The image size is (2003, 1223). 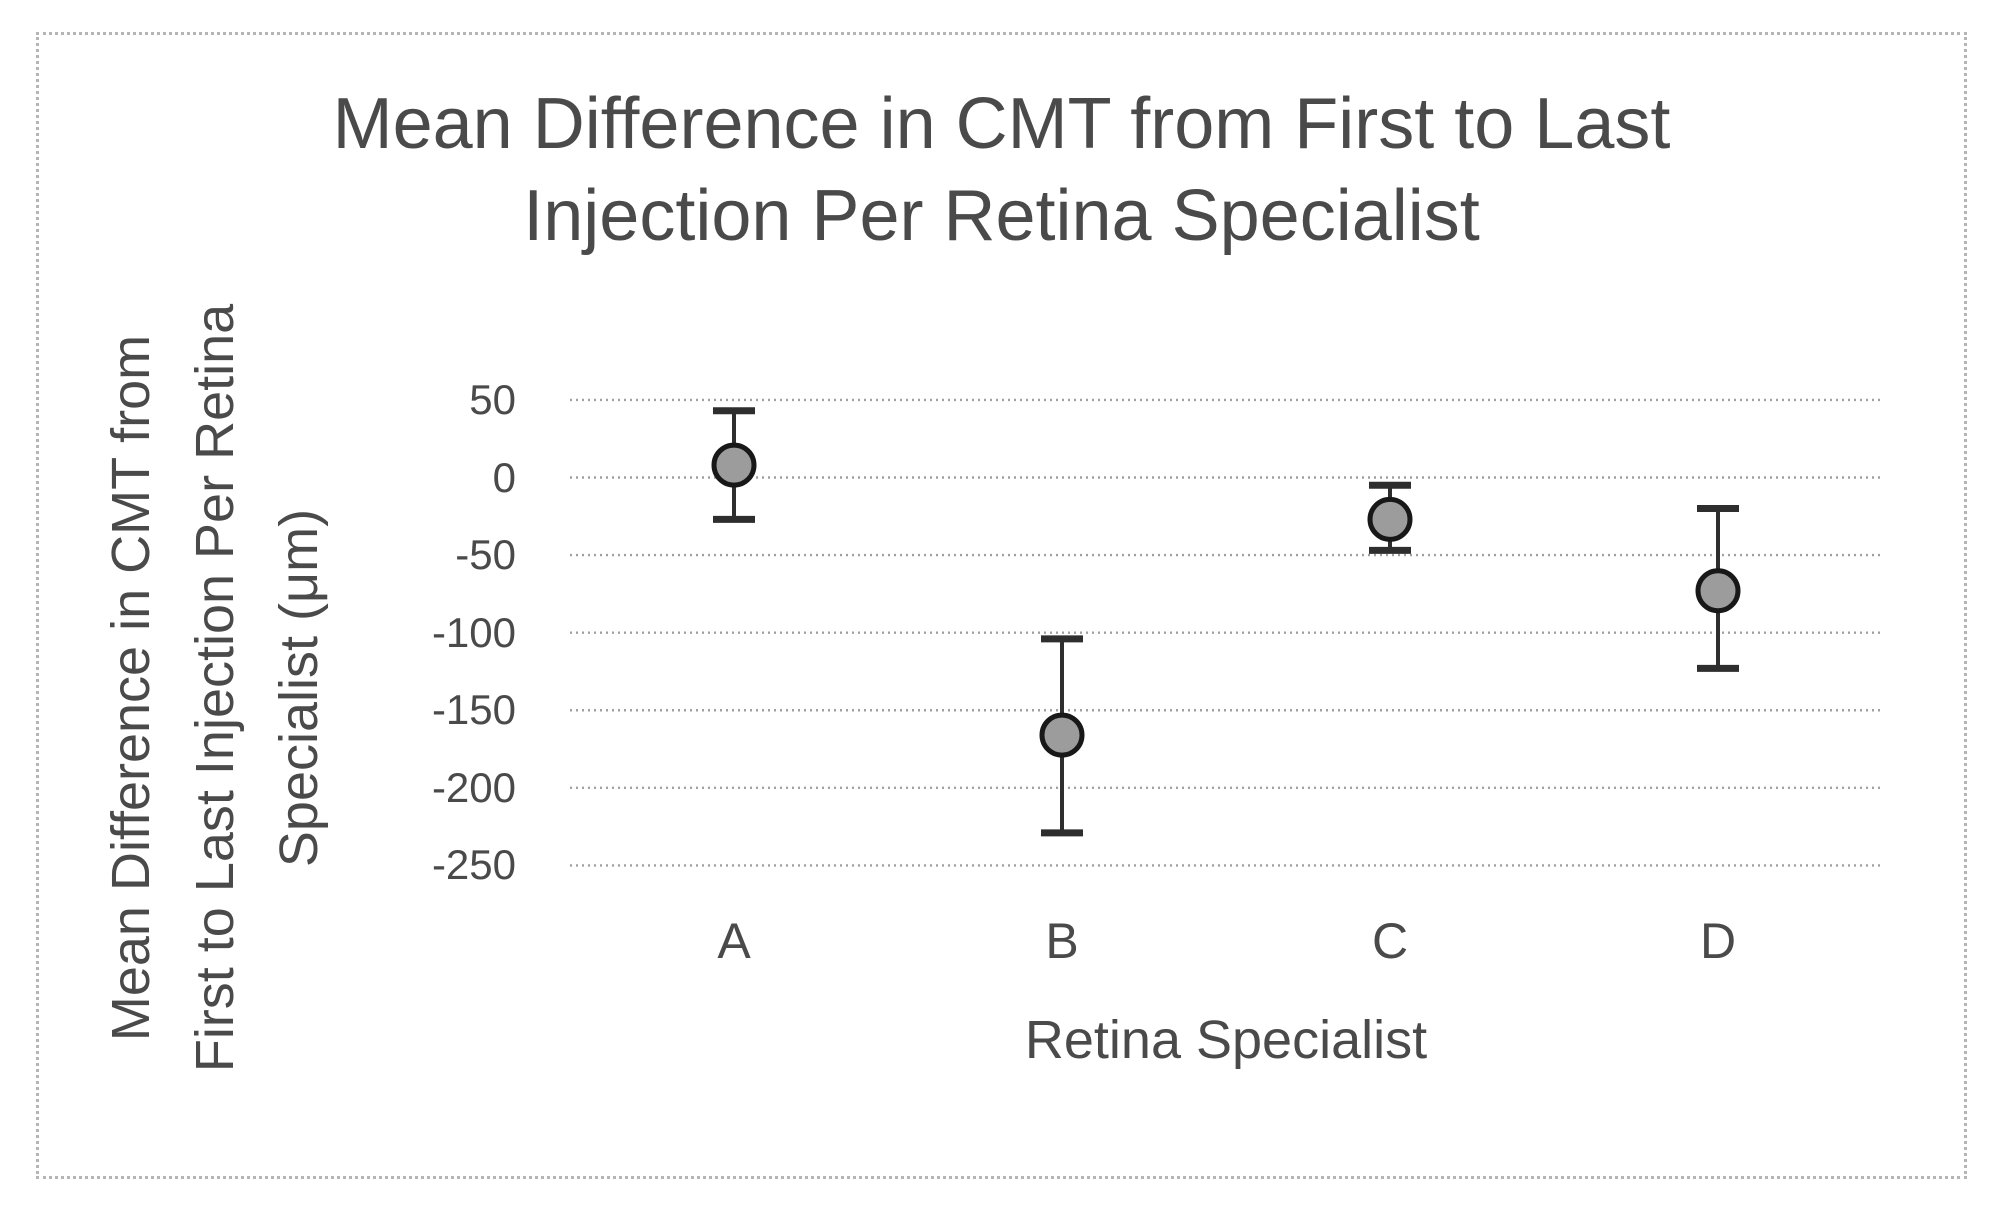 I want to click on y-tick-label: -200, so click(x=473, y=787).